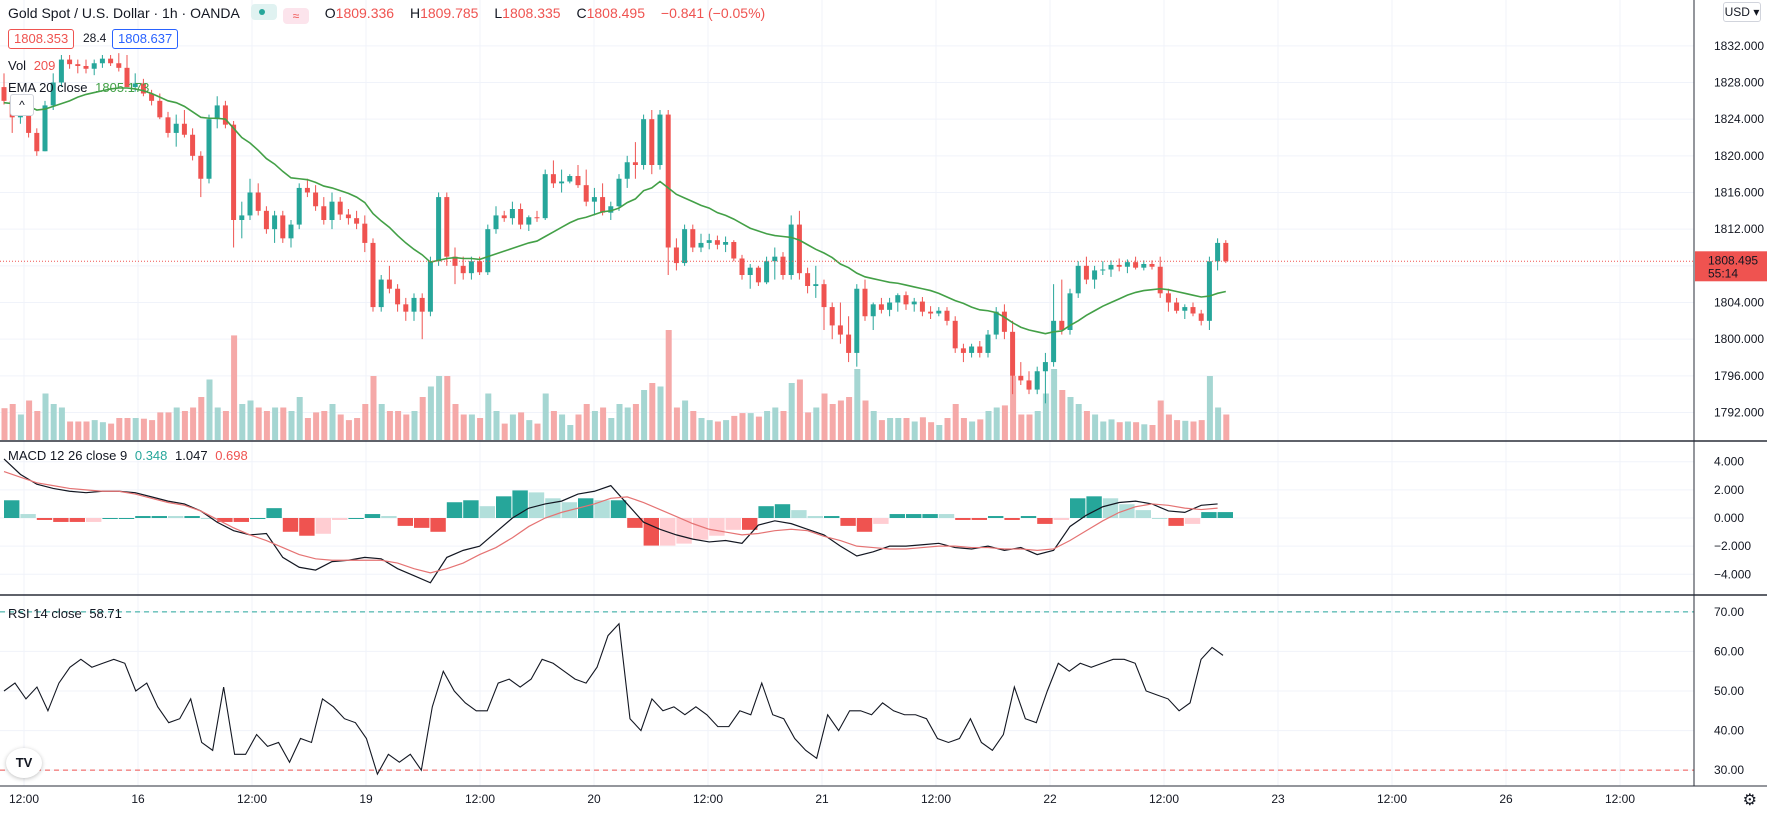  Describe the element at coordinates (1739, 46) in the screenshot. I see `price-tick-label: 1832.000` at that location.